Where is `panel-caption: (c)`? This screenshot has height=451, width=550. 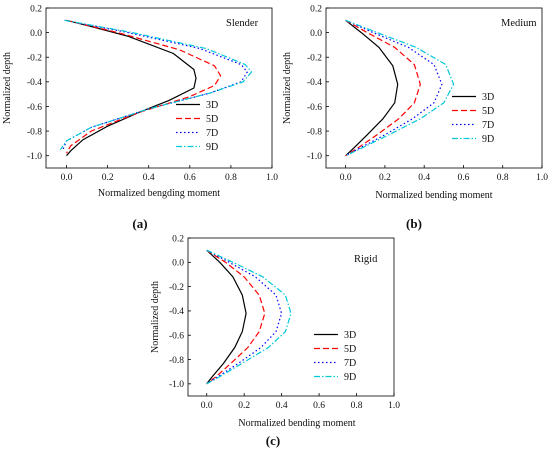
panel-caption: (c) is located at coordinates (273, 440).